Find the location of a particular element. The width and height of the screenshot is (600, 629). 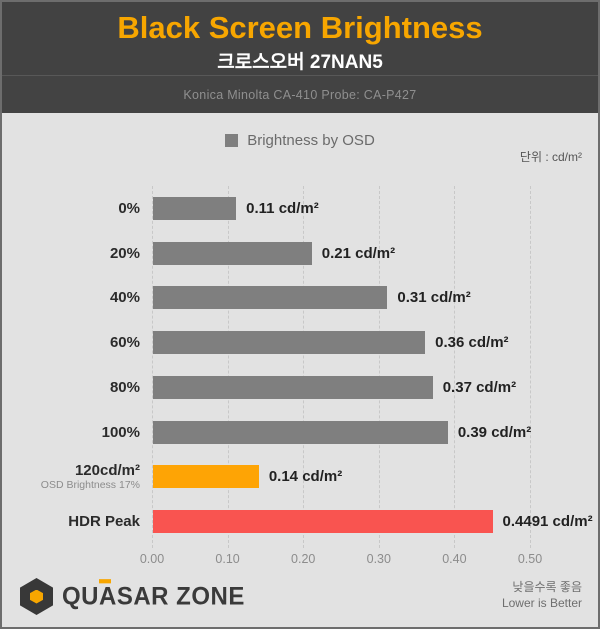

hexagon-logo-icon is located at coordinates (36, 596).